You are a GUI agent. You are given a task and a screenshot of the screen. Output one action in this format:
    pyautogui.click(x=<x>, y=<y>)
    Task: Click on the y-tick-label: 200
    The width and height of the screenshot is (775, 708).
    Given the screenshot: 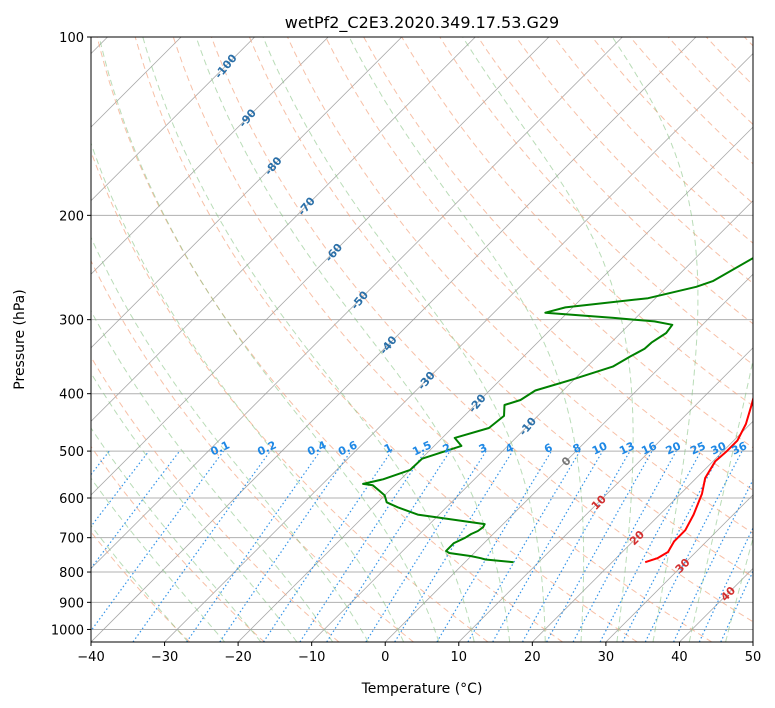 What is the action you would take?
    pyautogui.click(x=71, y=216)
    